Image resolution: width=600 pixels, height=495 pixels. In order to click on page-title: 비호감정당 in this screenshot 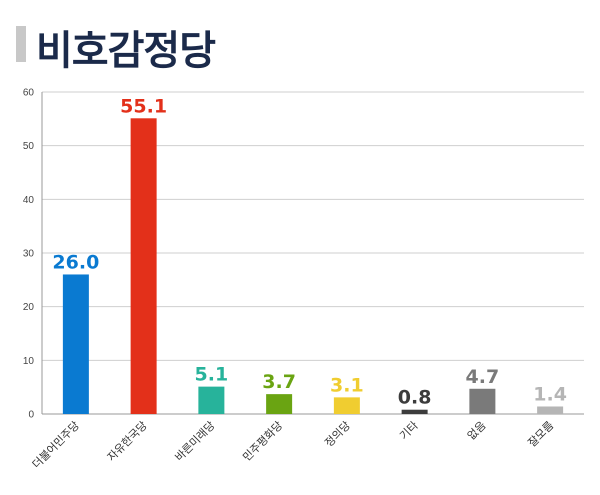, I will do `click(126, 51)`.